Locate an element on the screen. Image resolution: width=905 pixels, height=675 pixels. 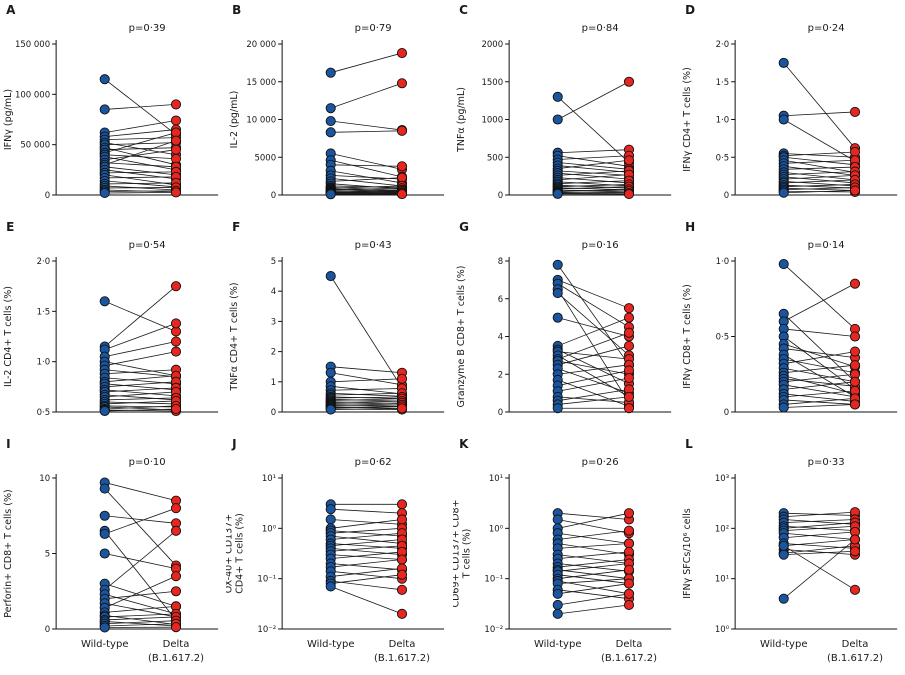
y-axis-label: Perforin+ CD8+ T cells (%) is located at coordinates (8, 553).